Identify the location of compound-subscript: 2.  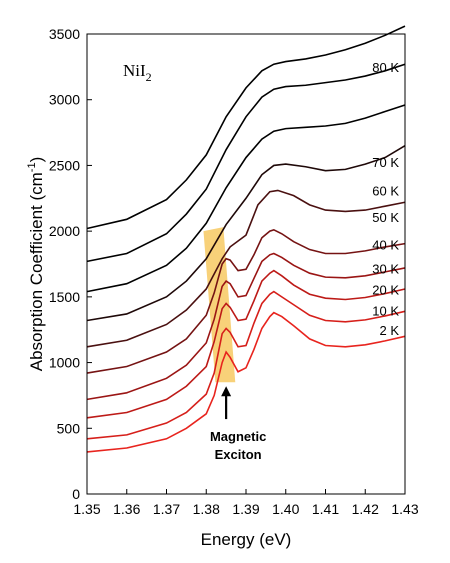
(149, 77).